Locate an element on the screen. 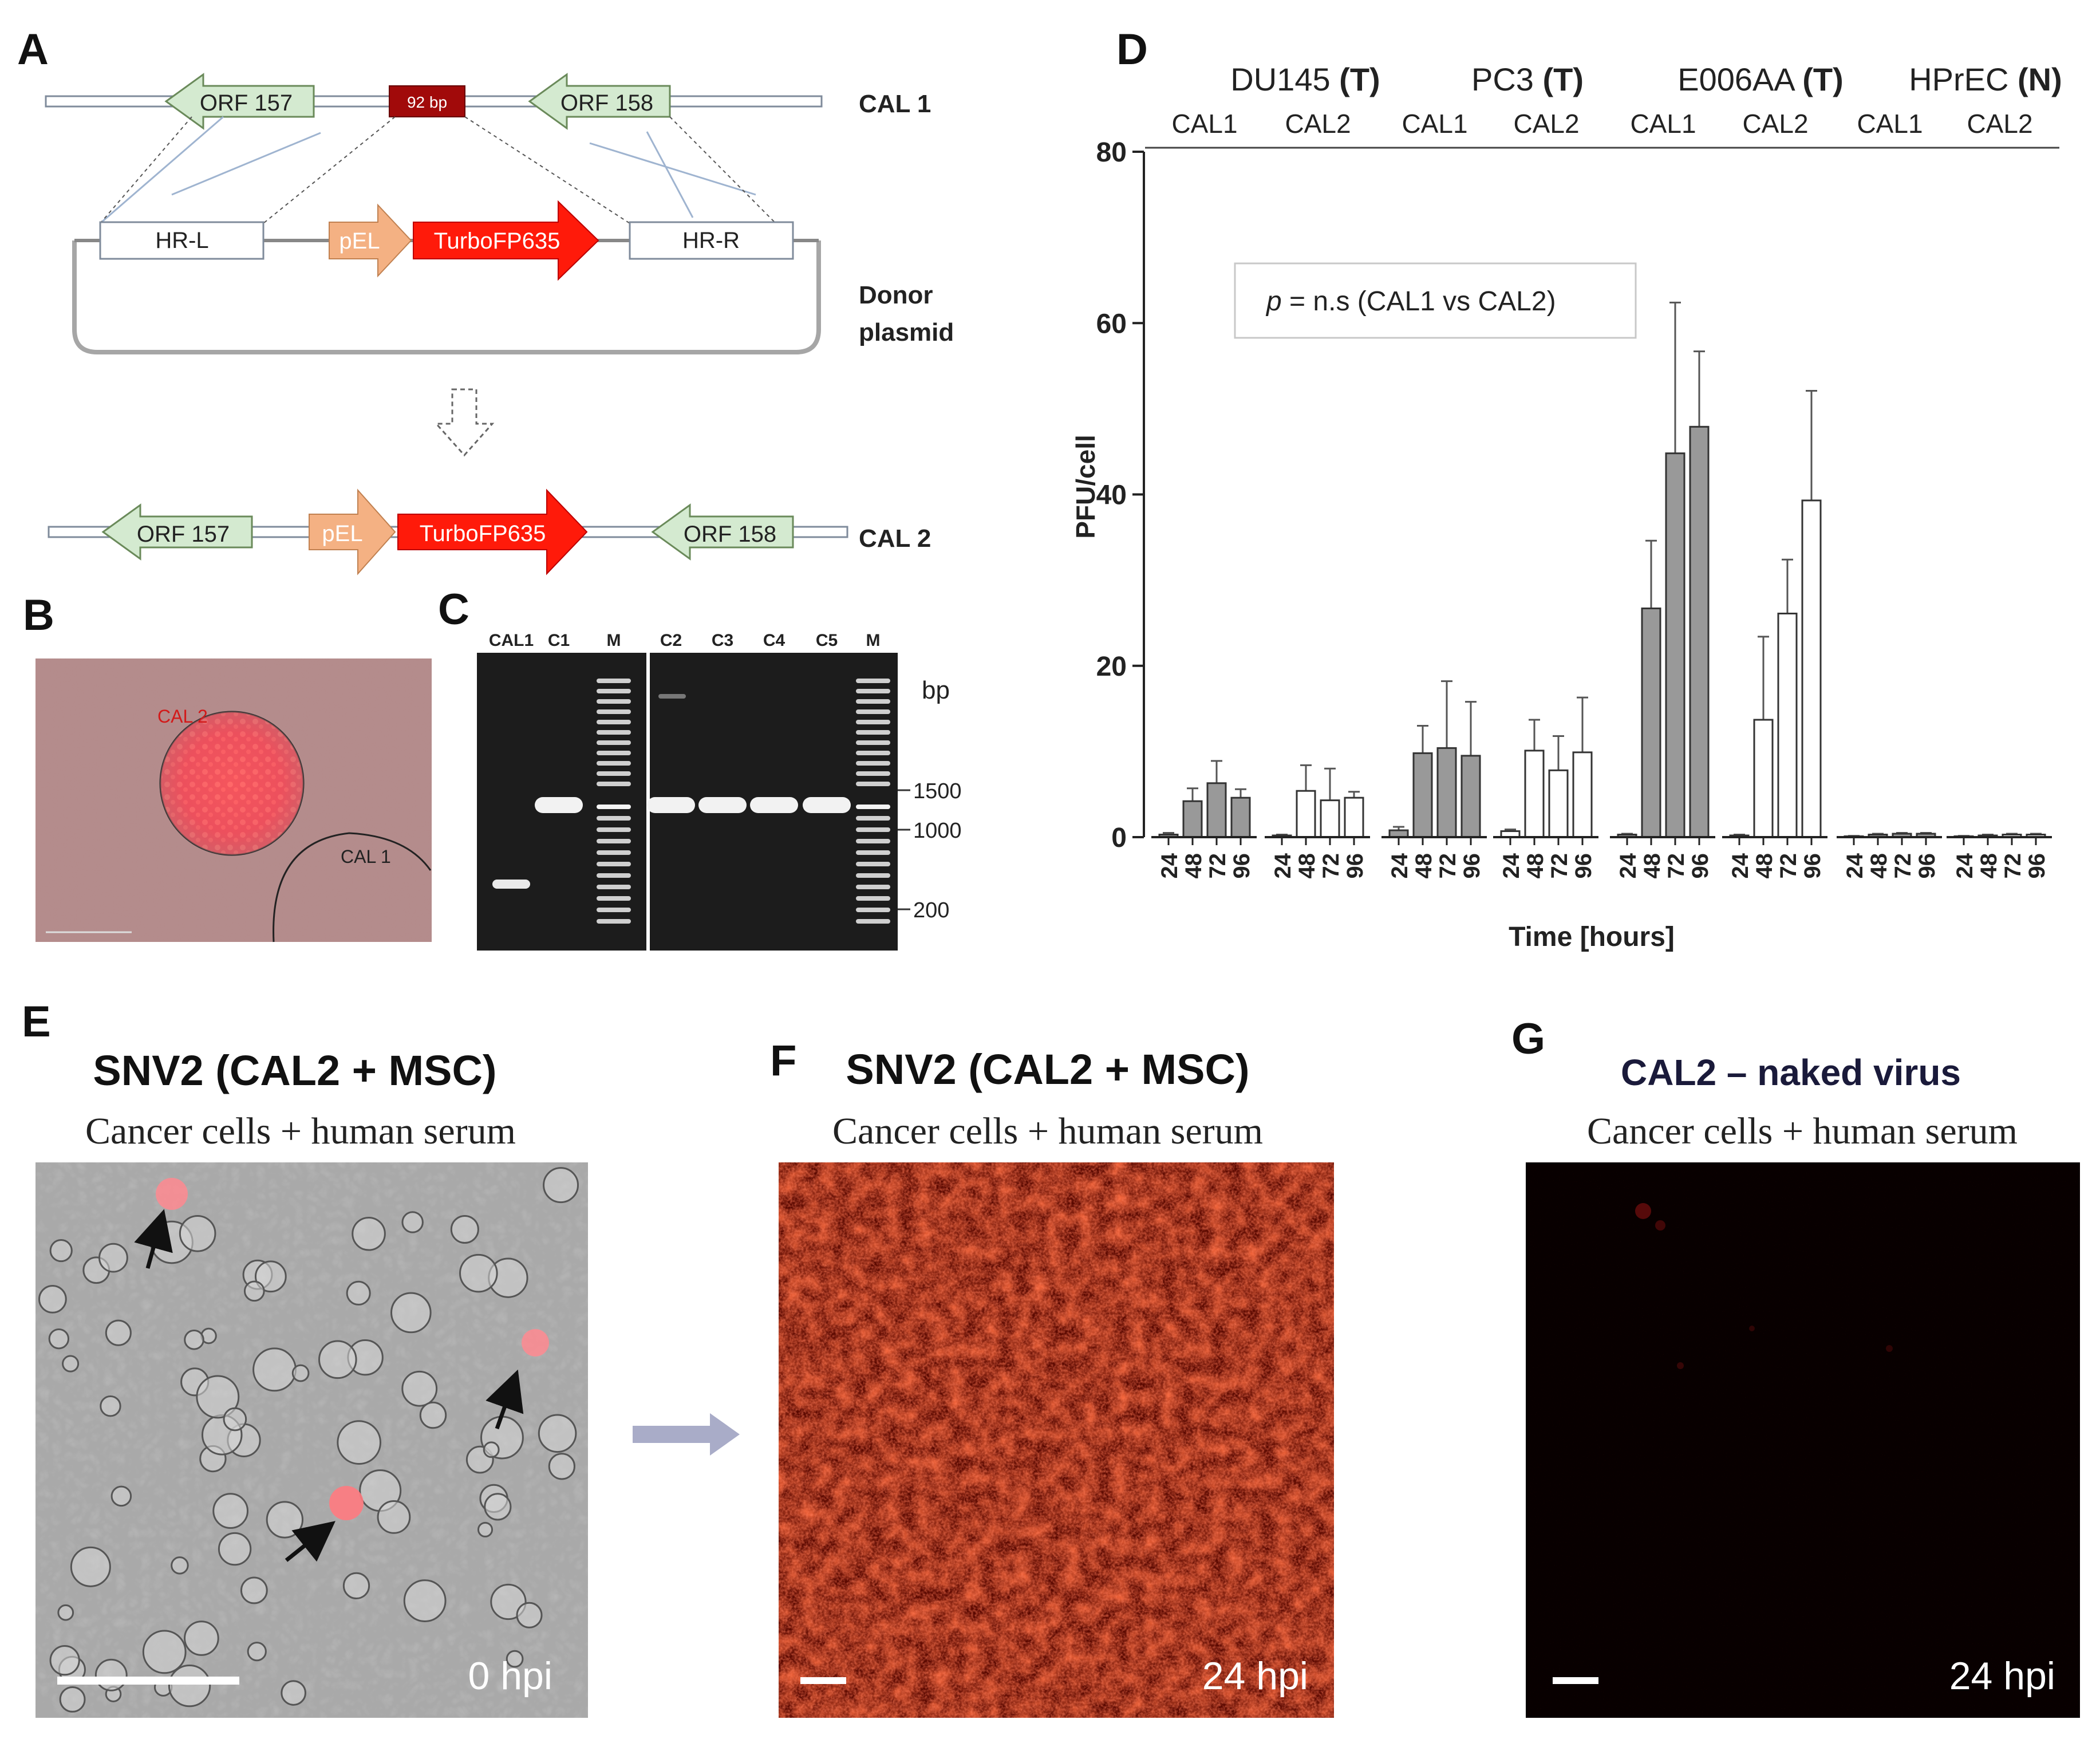 The image size is (2100, 1739). gel-marker-1500: 1500 is located at coordinates (937, 791).